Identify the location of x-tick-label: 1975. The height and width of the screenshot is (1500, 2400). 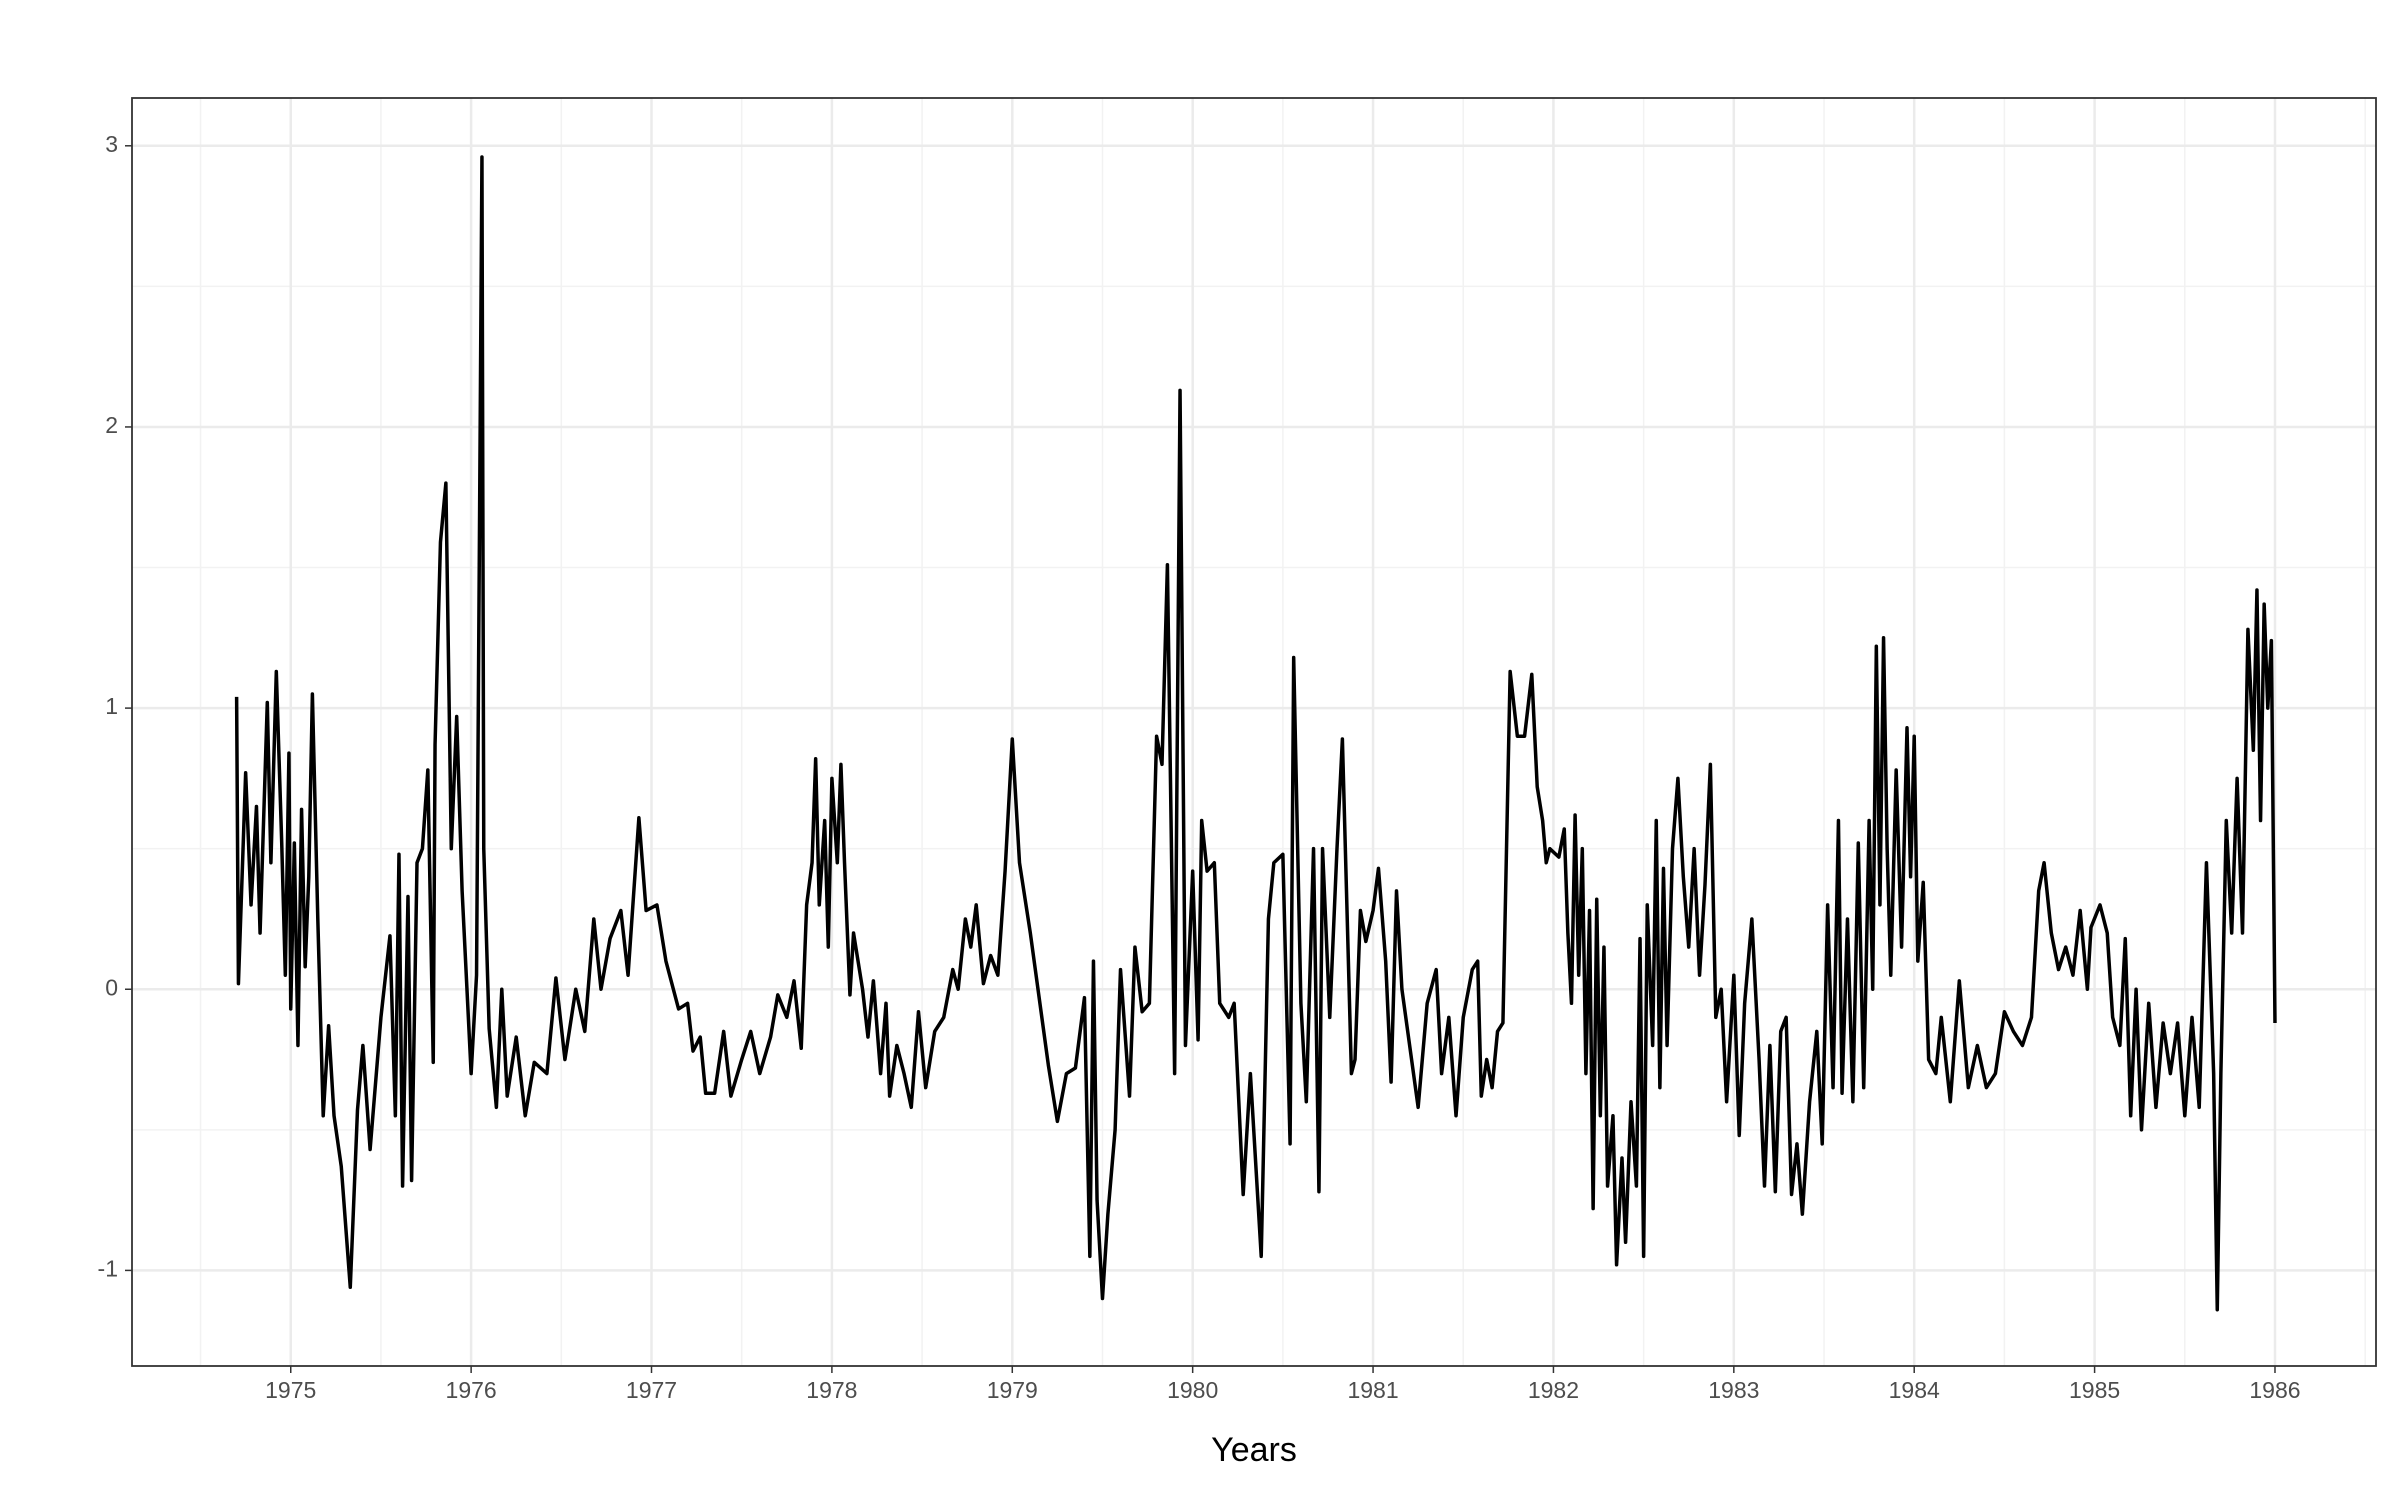
(290, 1390).